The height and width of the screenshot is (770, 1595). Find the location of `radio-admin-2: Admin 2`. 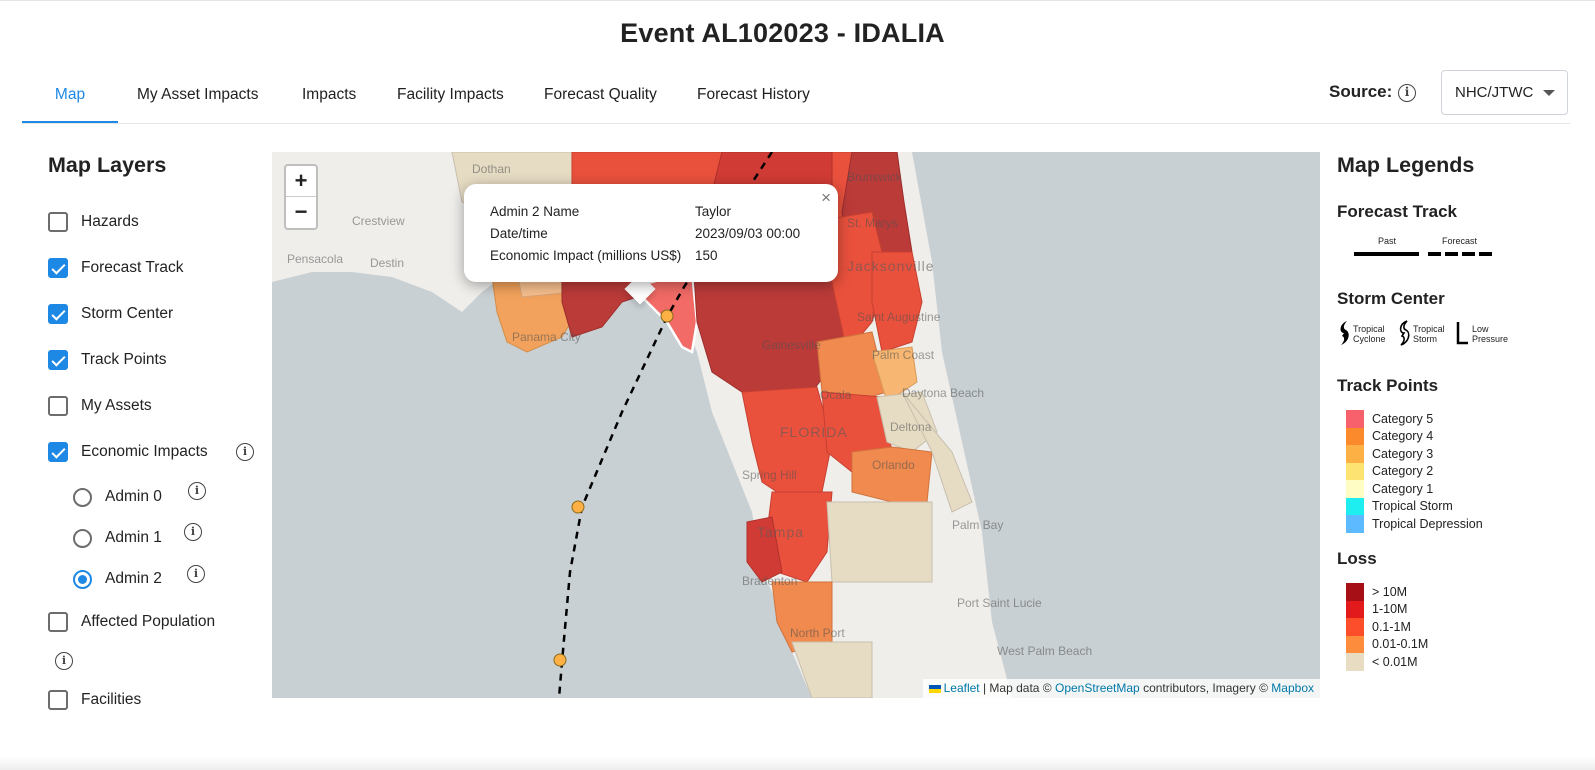

radio-admin-2: Admin 2 is located at coordinates (117, 579).